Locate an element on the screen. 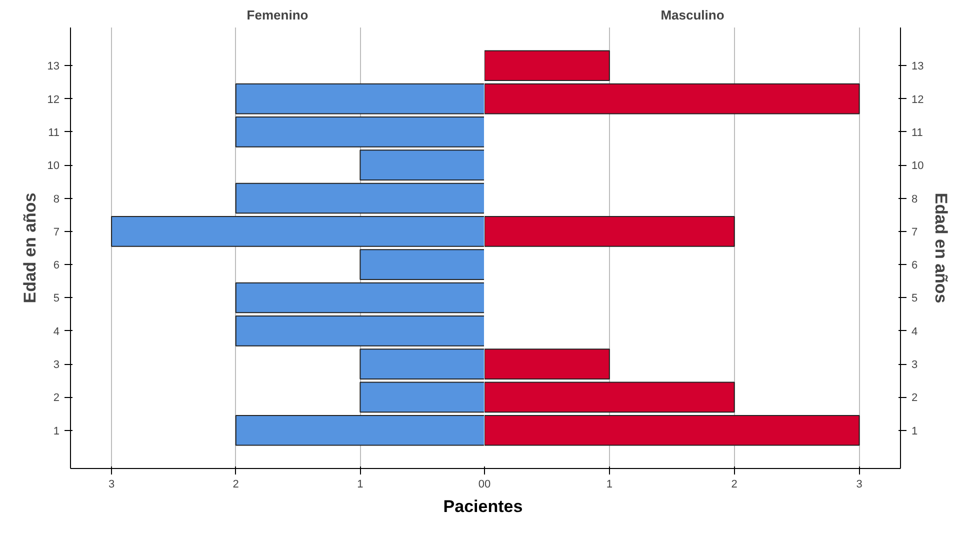  x-axis-title: Pacientes is located at coordinates (483, 507).